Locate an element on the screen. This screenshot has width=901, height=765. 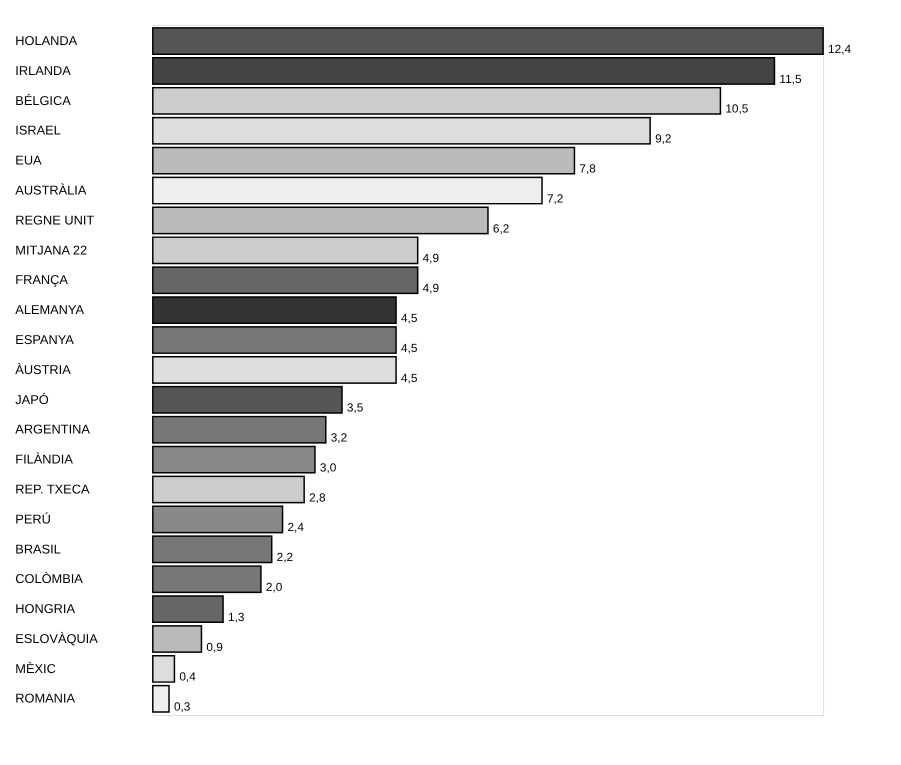
y-tick-label: REP. TXECA is located at coordinates (52, 488).